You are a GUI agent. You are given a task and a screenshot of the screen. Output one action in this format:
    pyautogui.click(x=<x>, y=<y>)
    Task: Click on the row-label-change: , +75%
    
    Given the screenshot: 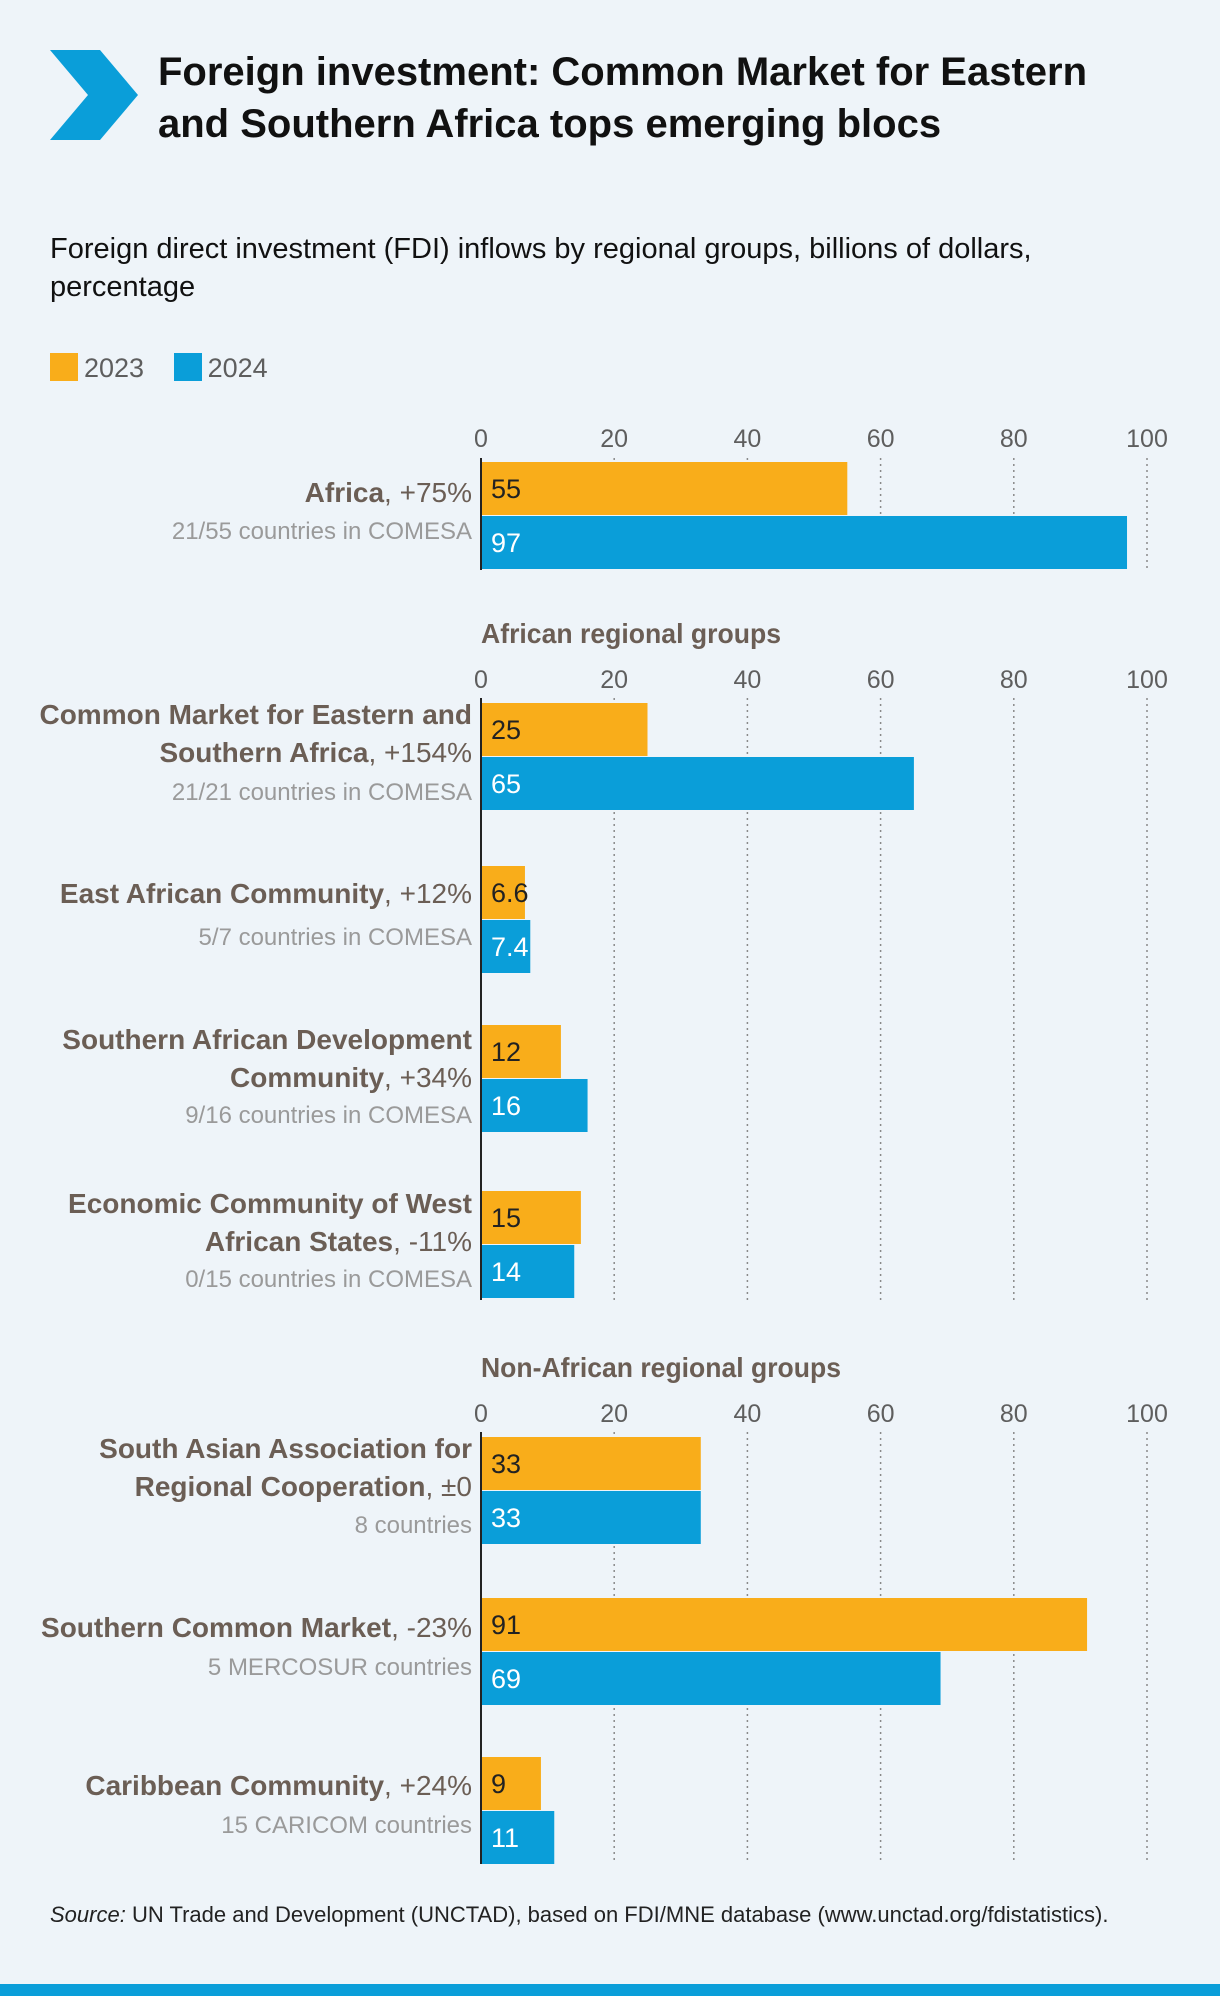 What is the action you would take?
    pyautogui.click(x=428, y=492)
    